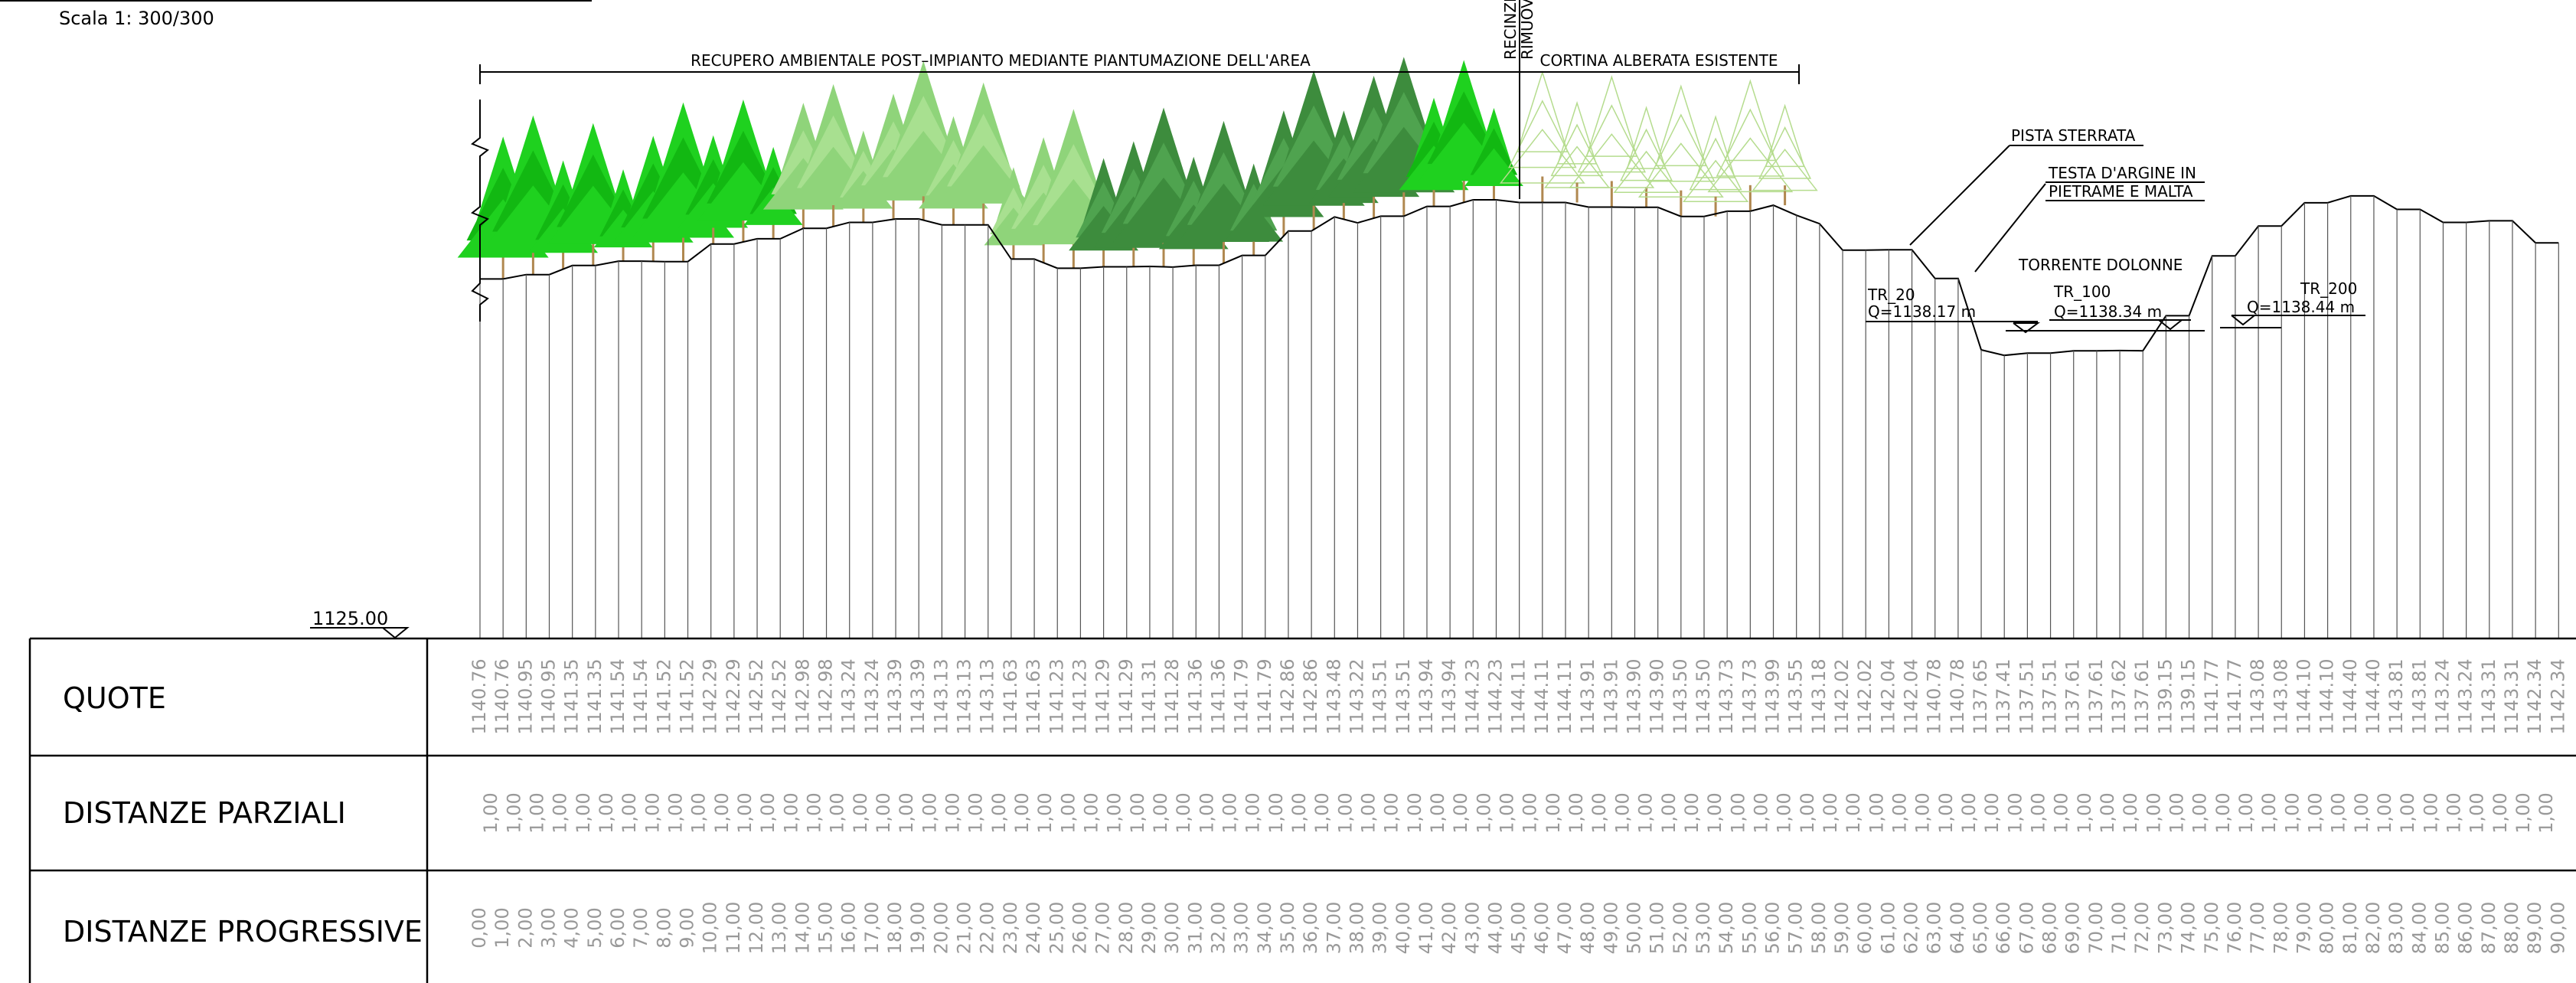  Describe the element at coordinates (1911, 928) in the screenshot. I see `table-cell: 62,00` at that location.